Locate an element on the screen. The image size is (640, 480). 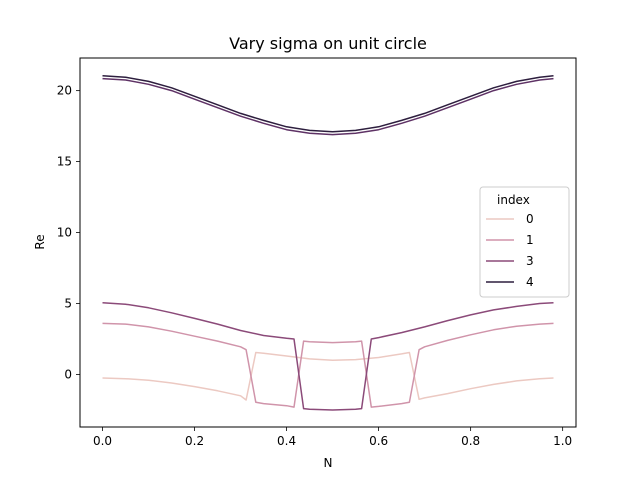
legend-label-3: 3 is located at coordinates (530, 261).